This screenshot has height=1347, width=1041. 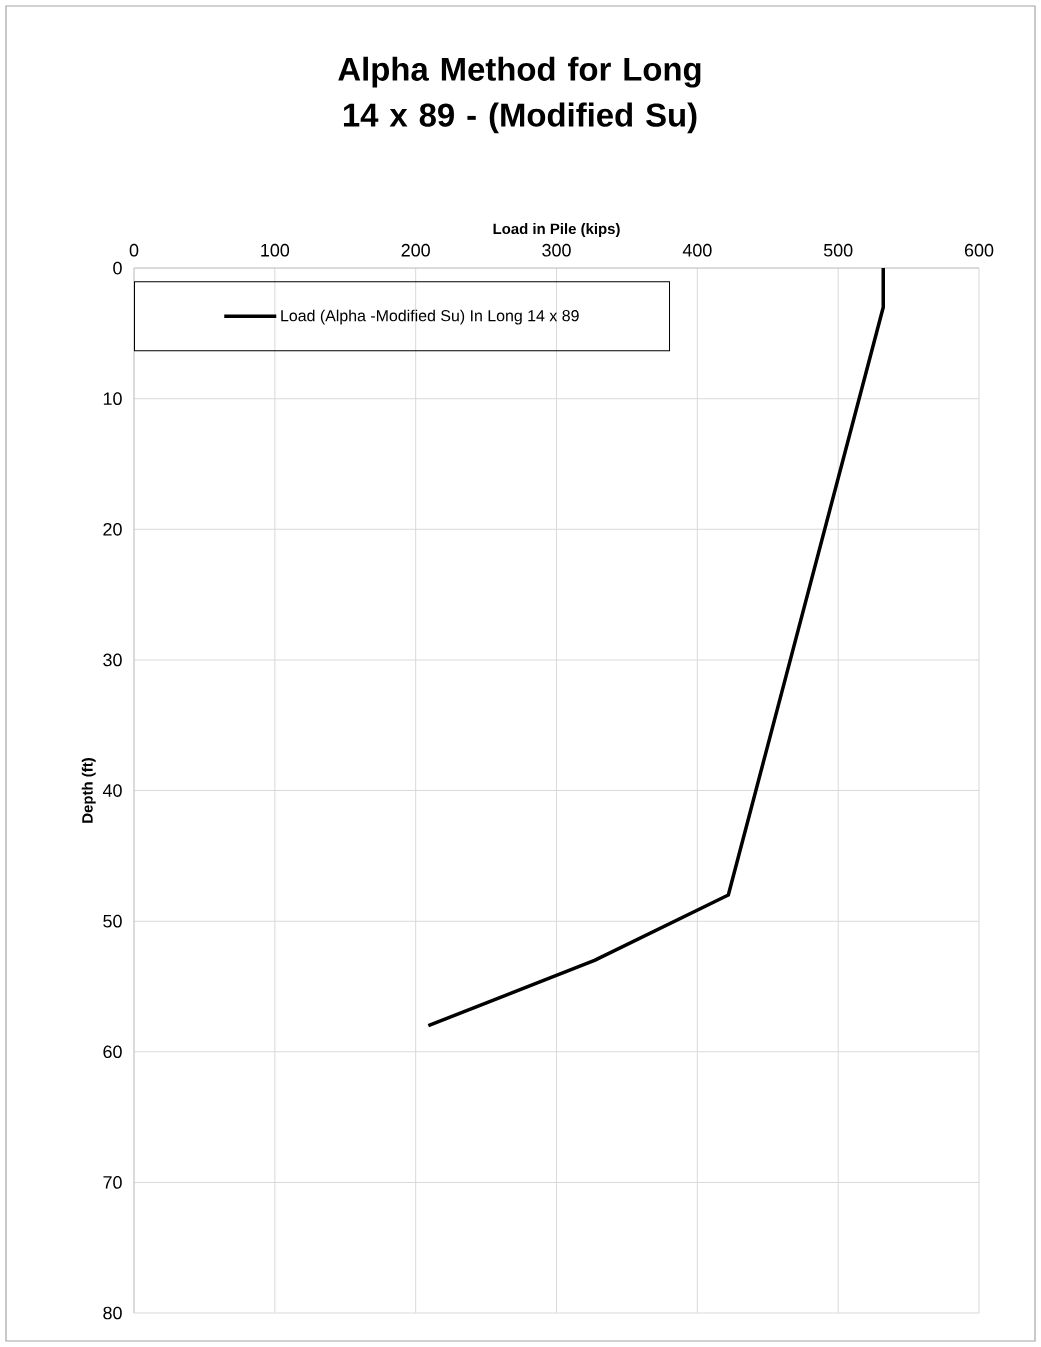 What do you see at coordinates (112, 1313) in the screenshot?
I see `y-tick-label: 80` at bounding box center [112, 1313].